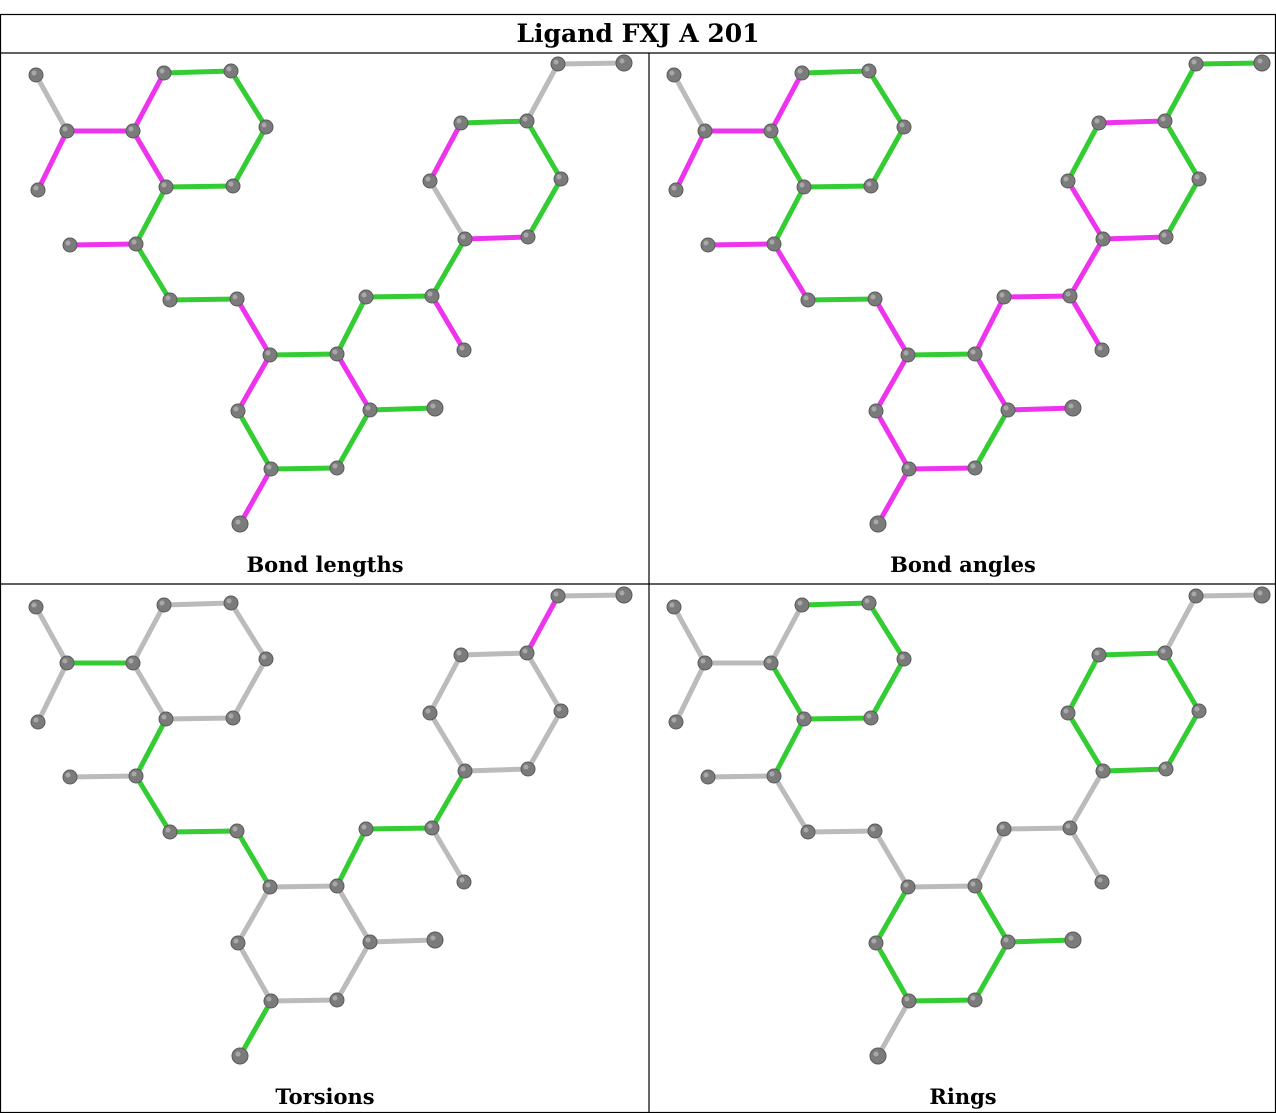  I want to click on caption-torsions: Torsions, so click(324, 1096).